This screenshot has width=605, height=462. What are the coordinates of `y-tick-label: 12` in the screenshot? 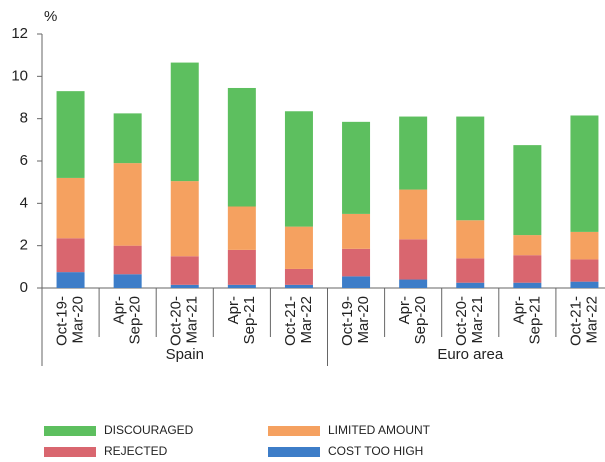 It's located at (19, 33).